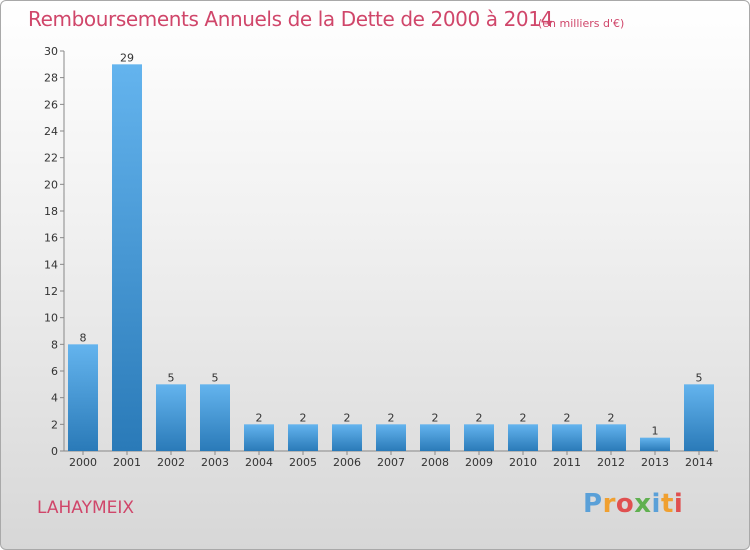  I want to click on y-tick-label: 18, so click(51, 211).